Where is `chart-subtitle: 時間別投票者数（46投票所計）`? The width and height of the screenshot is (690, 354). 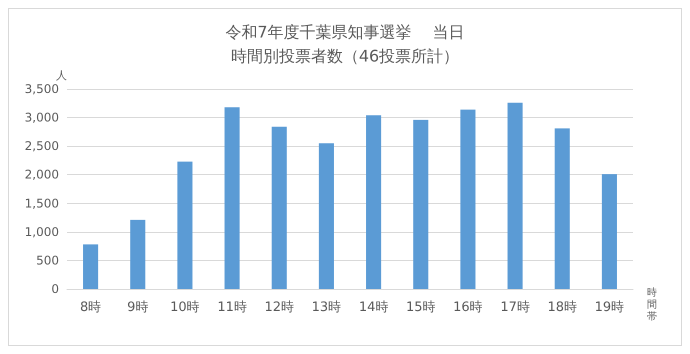 chart-subtitle: 時間別投票者数（46投票所計） is located at coordinates (345, 56).